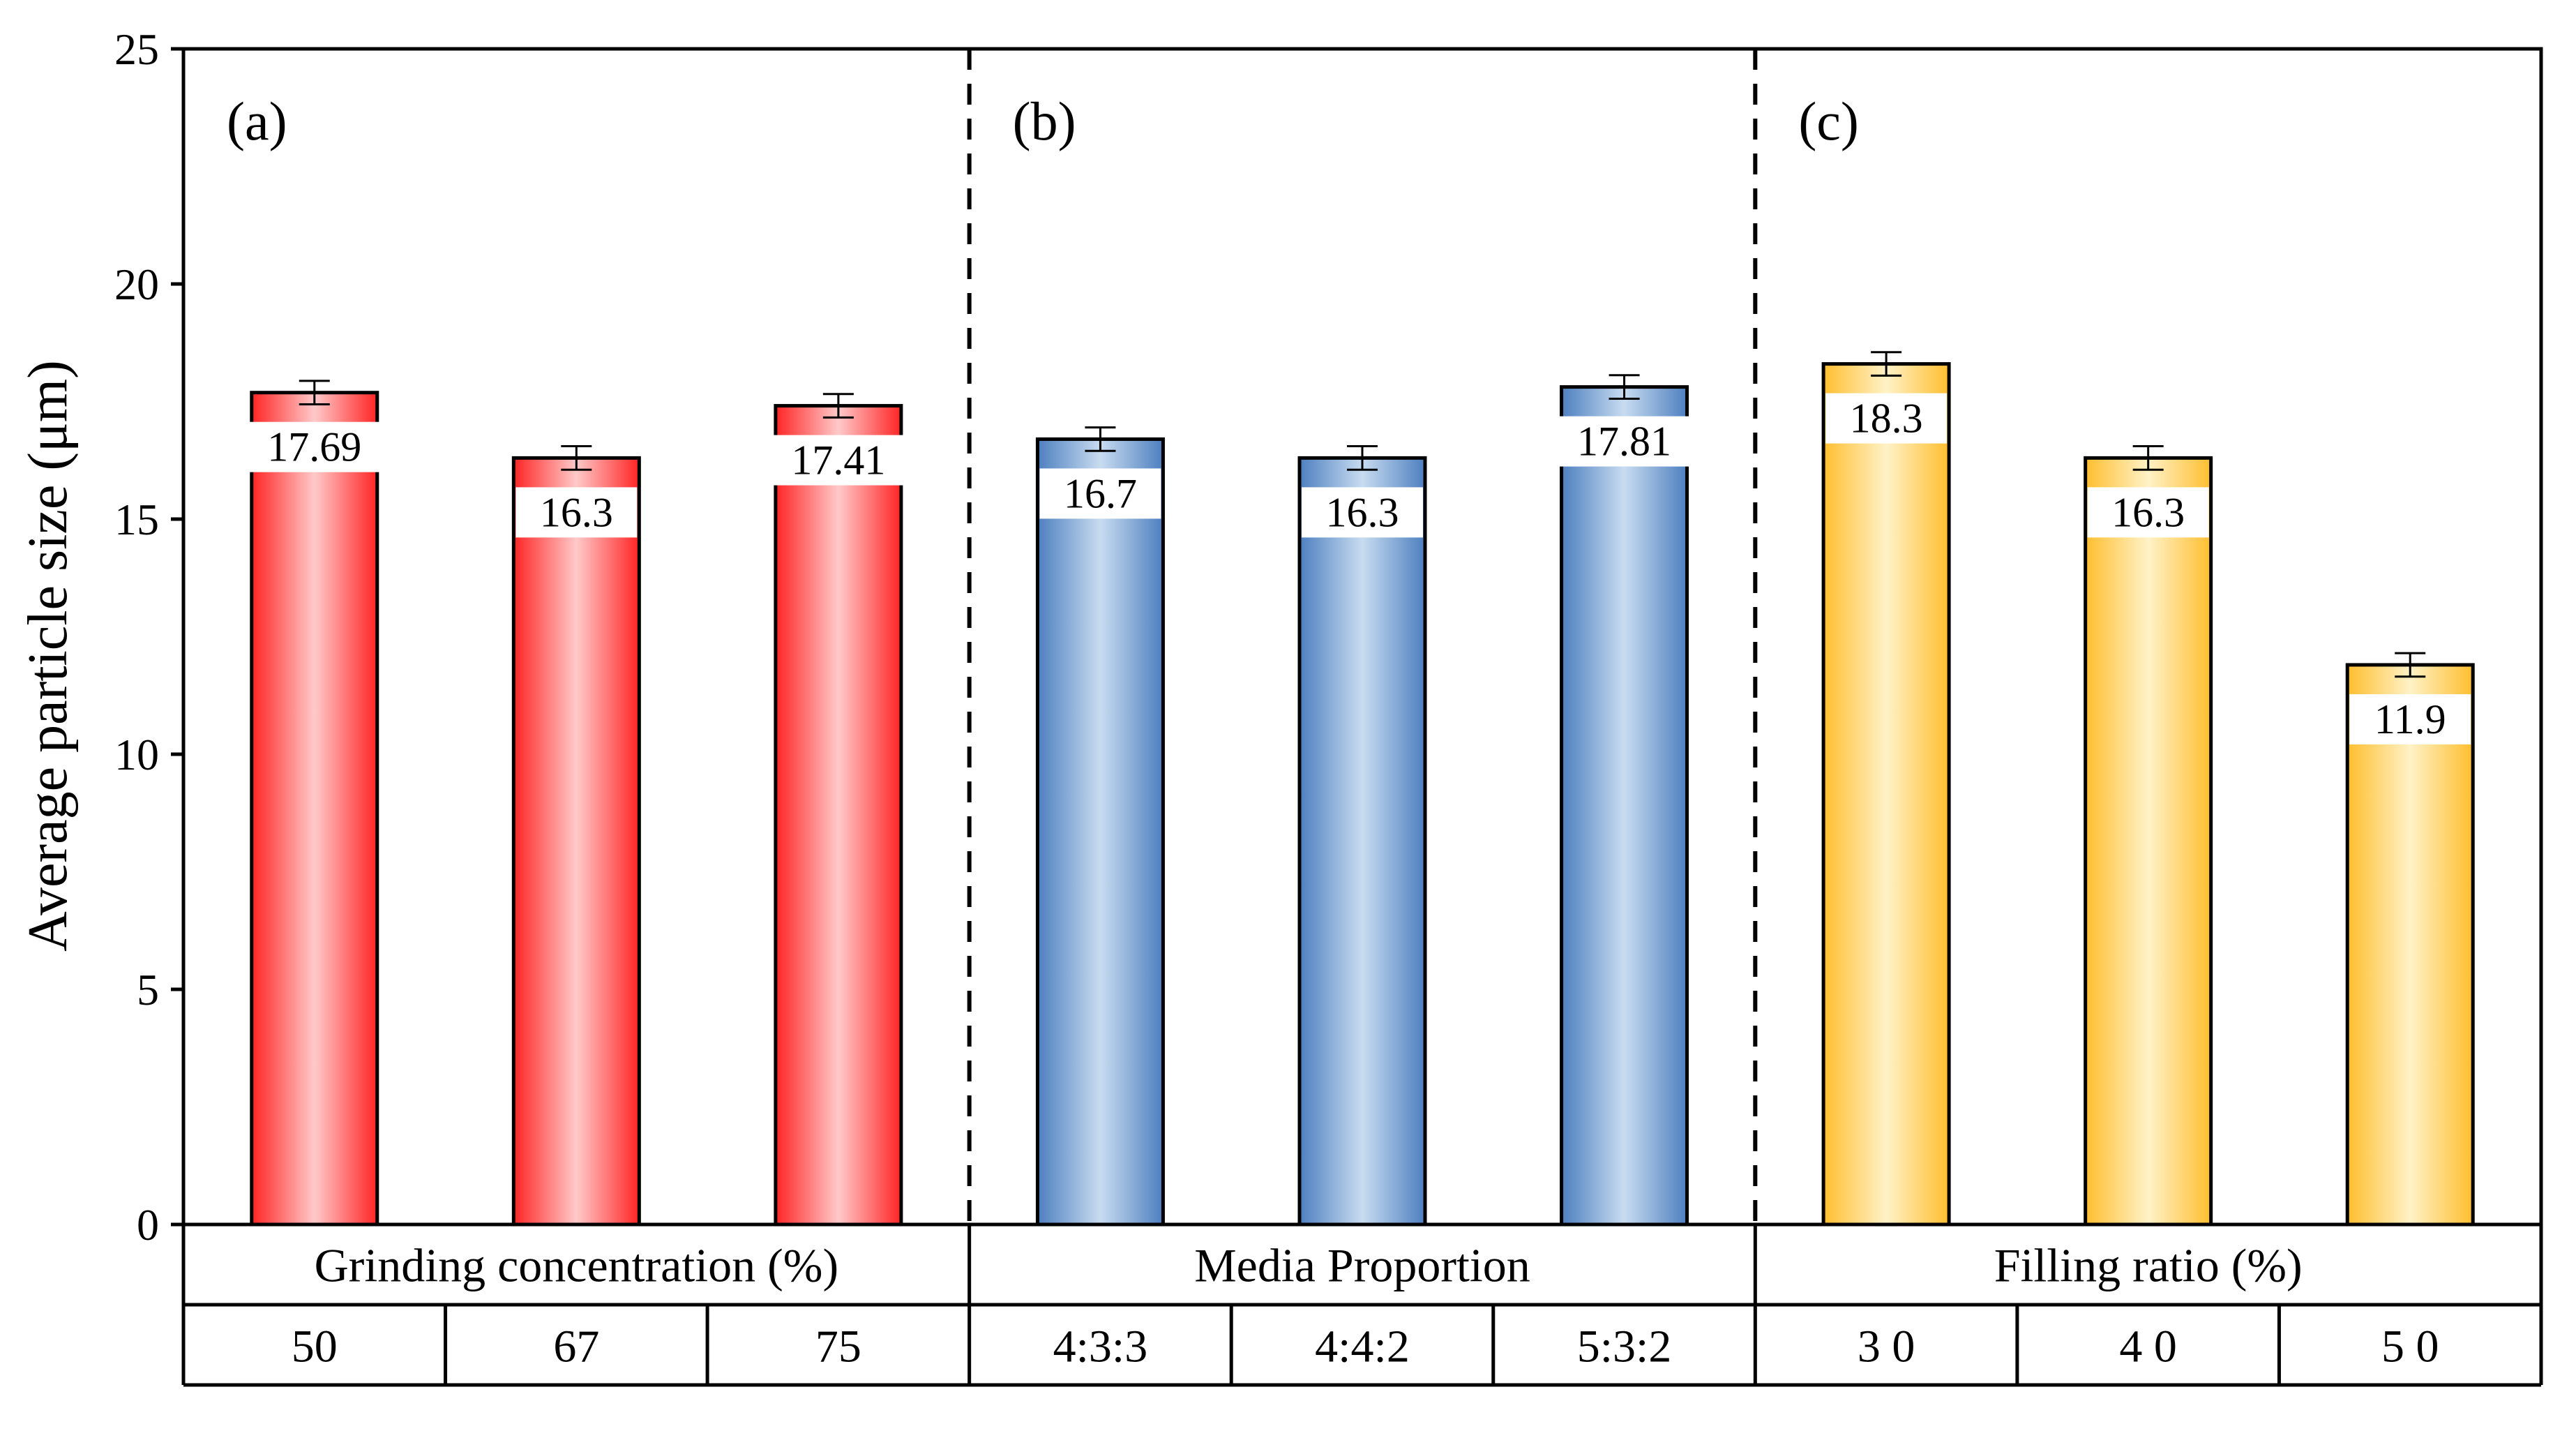 This screenshot has width=2576, height=1431. What do you see at coordinates (576, 1346) in the screenshot?
I see `category-label-0-1: 67` at bounding box center [576, 1346].